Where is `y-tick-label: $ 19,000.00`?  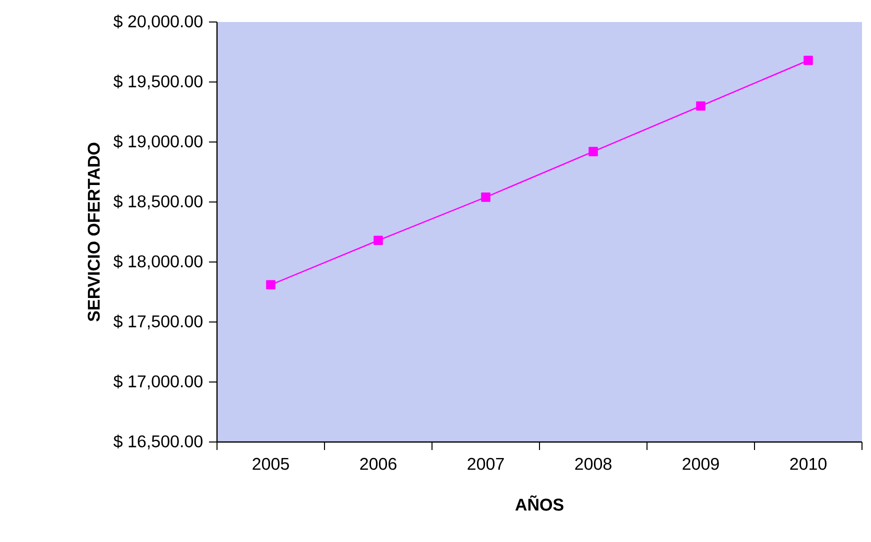
y-tick-label: $ 19,000.00 is located at coordinates (158, 142).